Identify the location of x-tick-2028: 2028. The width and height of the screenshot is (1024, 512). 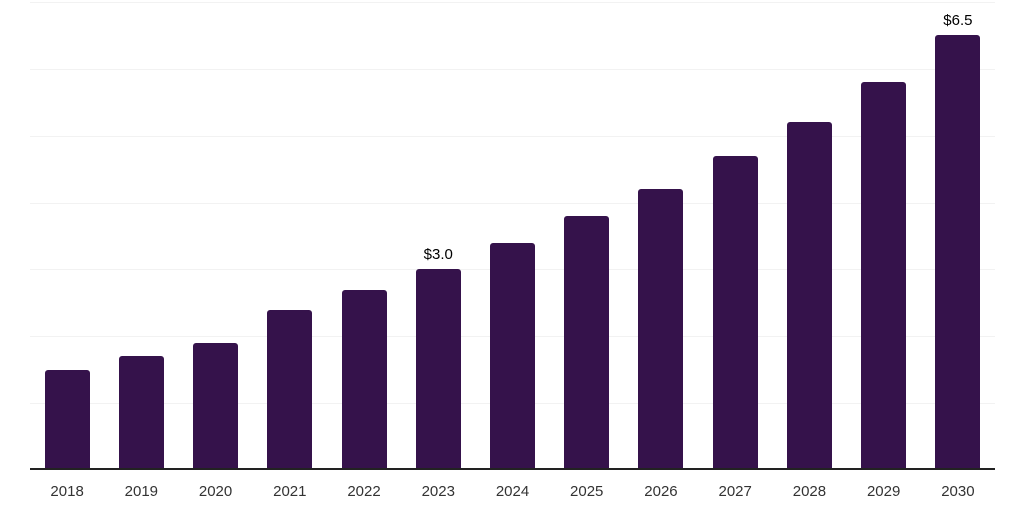
(809, 491).